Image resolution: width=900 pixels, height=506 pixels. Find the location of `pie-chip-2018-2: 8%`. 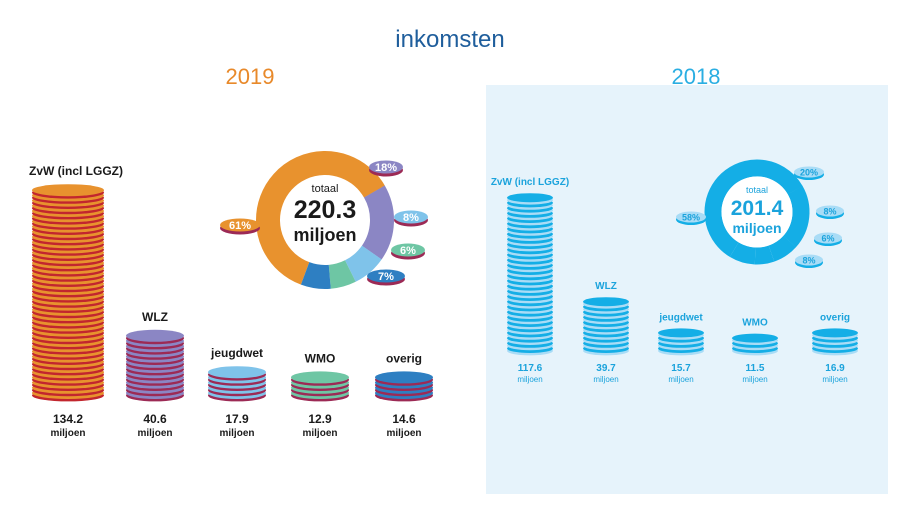

pie-chip-2018-2: 8% is located at coordinates (830, 212).